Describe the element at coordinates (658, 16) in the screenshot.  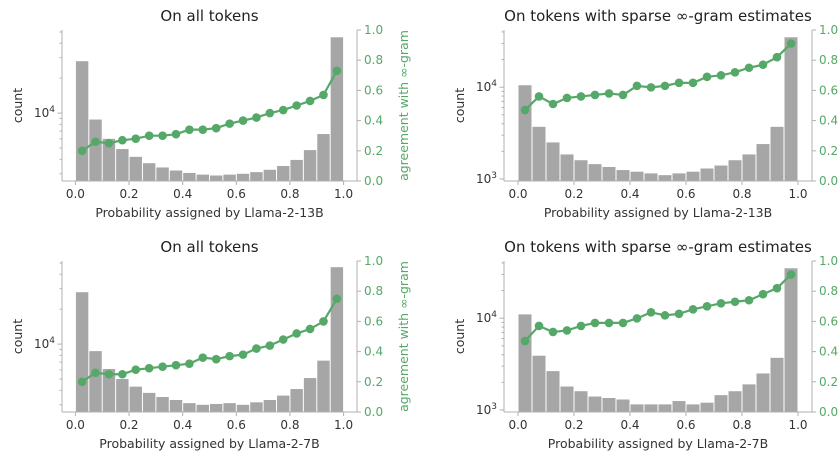
I see `chart-title: On tokens with sparse ∞-gram estimates` at that location.